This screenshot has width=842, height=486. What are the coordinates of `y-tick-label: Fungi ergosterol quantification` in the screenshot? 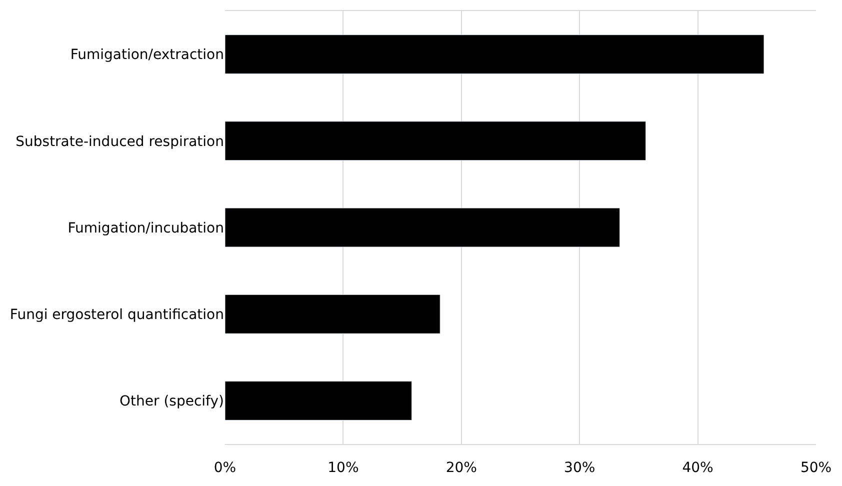 It's located at (117, 315).